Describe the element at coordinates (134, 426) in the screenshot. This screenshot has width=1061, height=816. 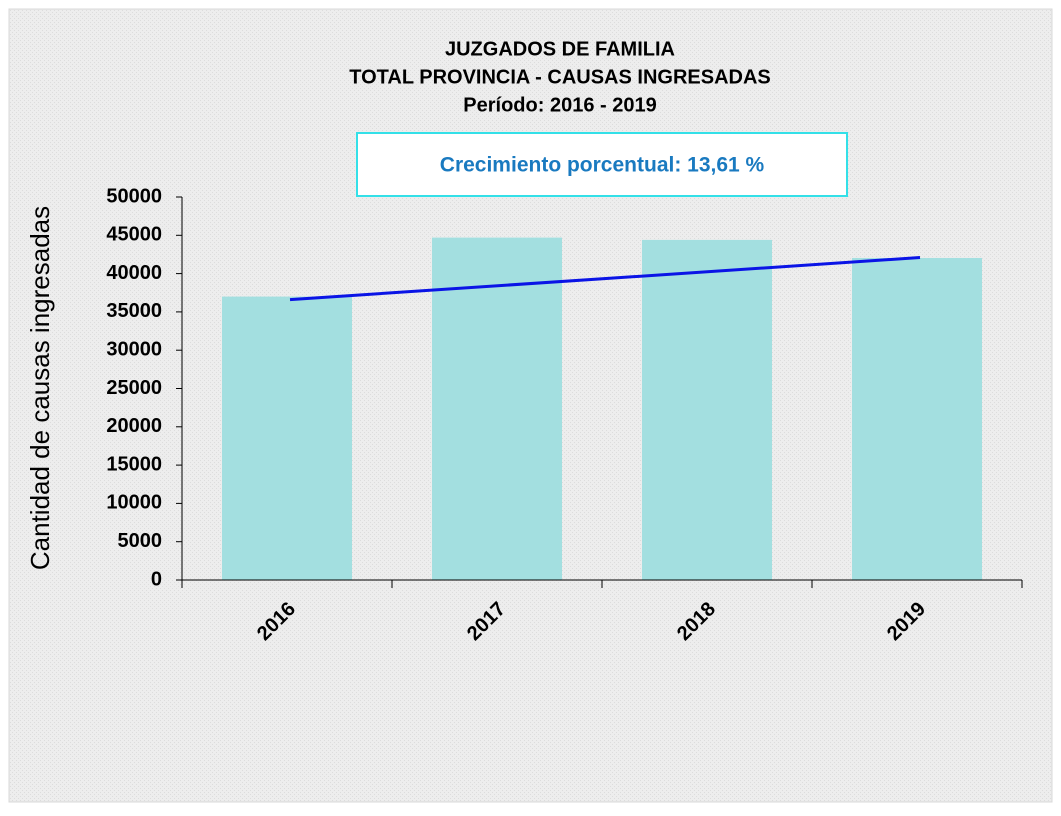
I see `y-tick-label: 20000` at that location.